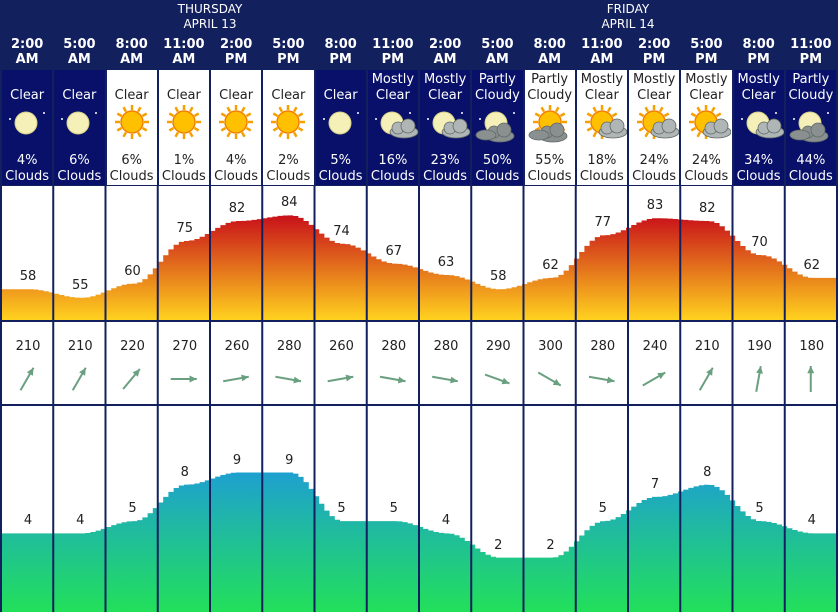 This screenshot has height=612, width=838. Describe the element at coordinates (237, 346) in the screenshot. I see `wind-direction-value: 260` at that location.